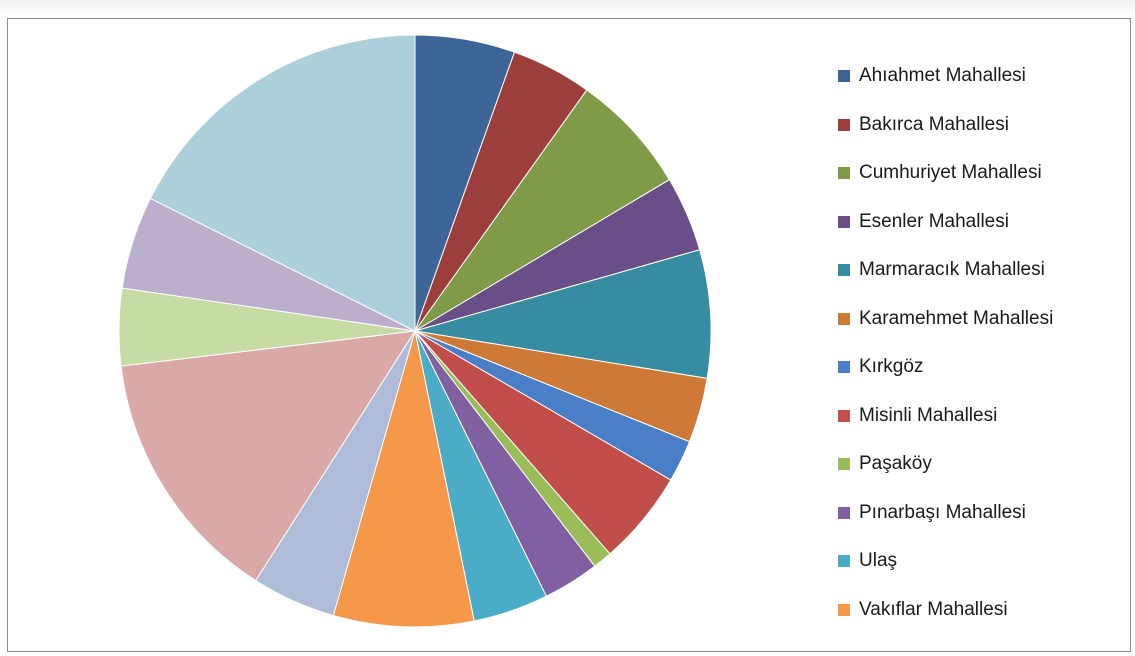  I want to click on legend-item: Marmaracık Mahallesi, so click(983, 270).